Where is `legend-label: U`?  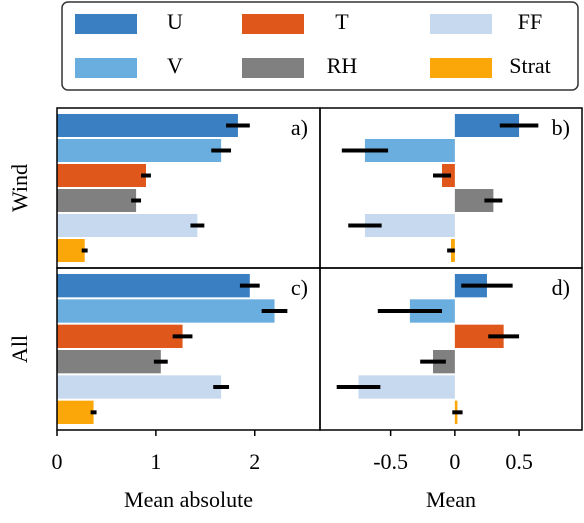 legend-label: U is located at coordinates (175, 21).